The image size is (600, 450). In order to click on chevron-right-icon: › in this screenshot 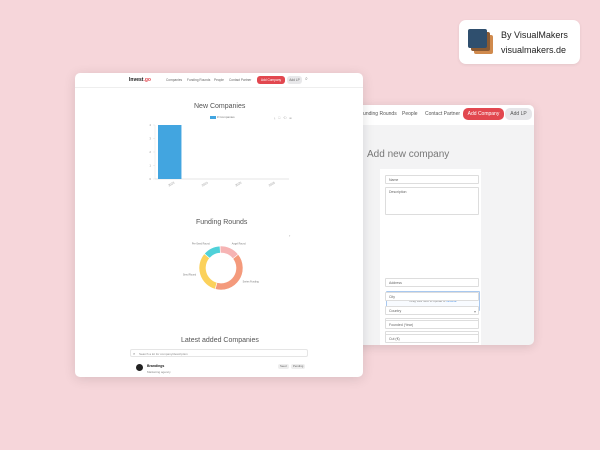, I will do `click(290, 235)`.